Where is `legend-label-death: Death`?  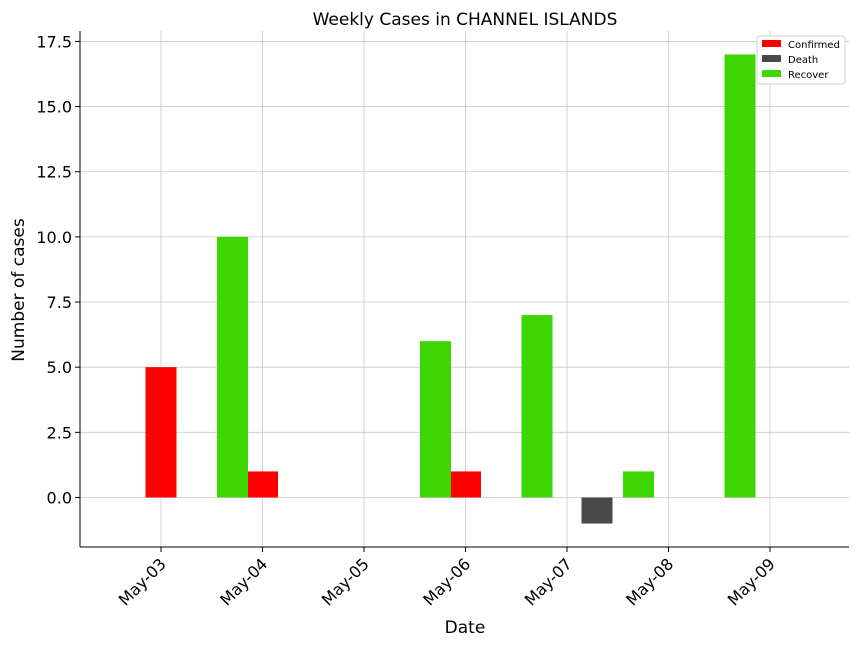
legend-label-death: Death is located at coordinates (803, 60).